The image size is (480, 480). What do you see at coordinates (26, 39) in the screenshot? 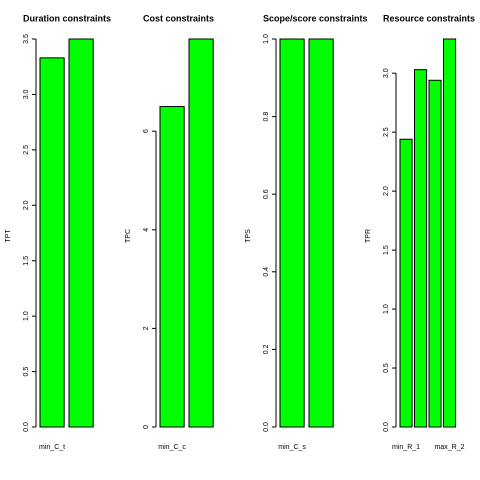
I see `y-tick-label: 3.5` at bounding box center [26, 39].